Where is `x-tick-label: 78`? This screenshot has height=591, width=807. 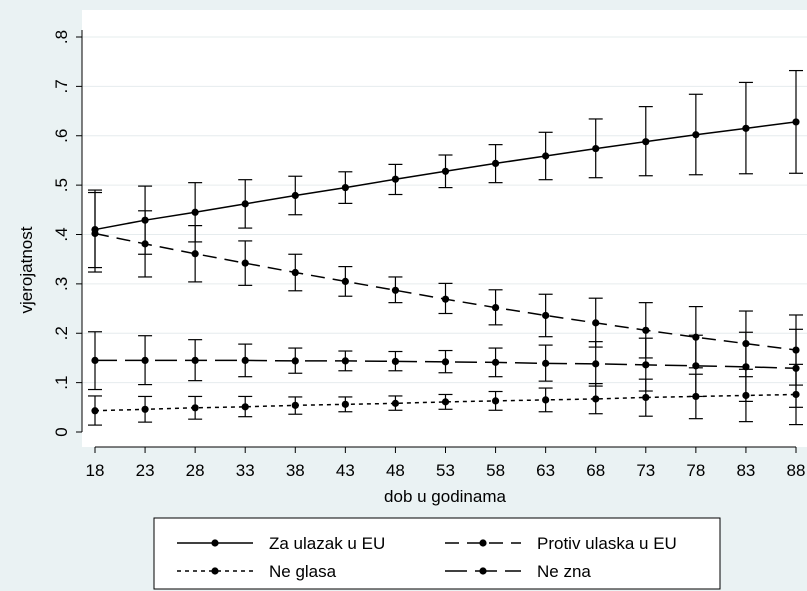 x-tick-label: 78 is located at coordinates (695, 470).